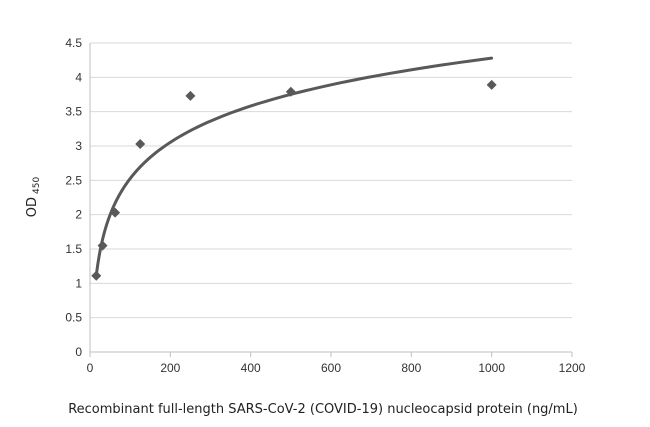 The width and height of the screenshot is (650, 427). I want to click on y-axis-title-main: OD, so click(32, 207).